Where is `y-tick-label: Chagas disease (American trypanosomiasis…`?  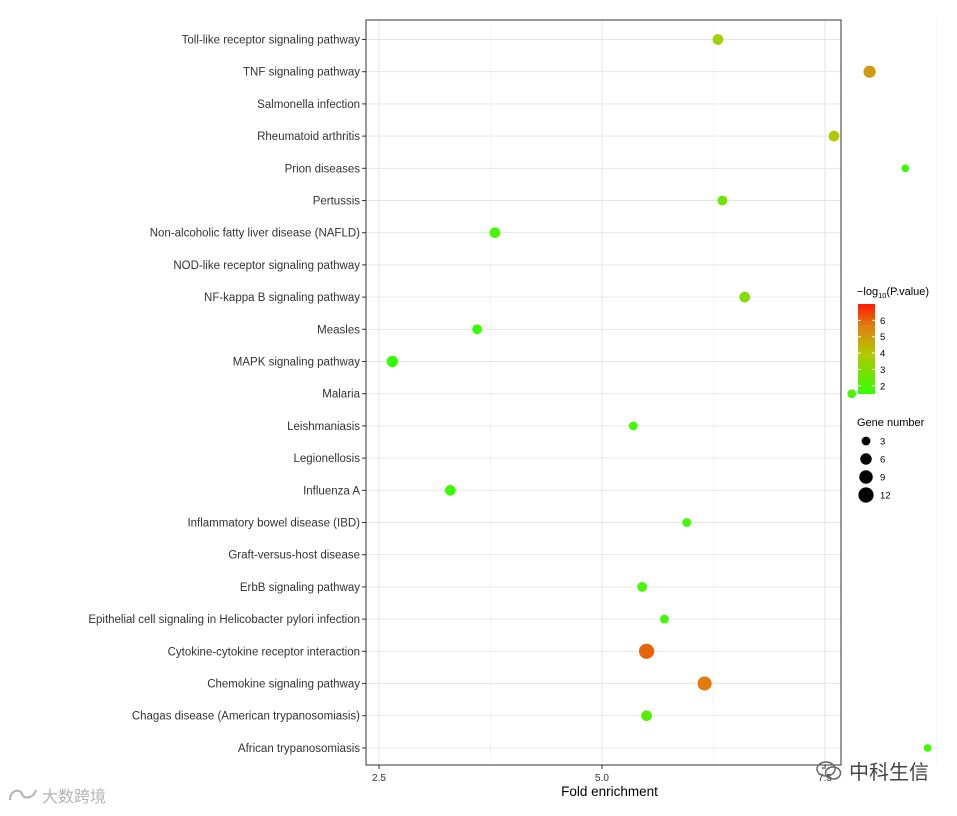 y-tick-label: Chagas disease (American trypanosomiasis… is located at coordinates (246, 717).